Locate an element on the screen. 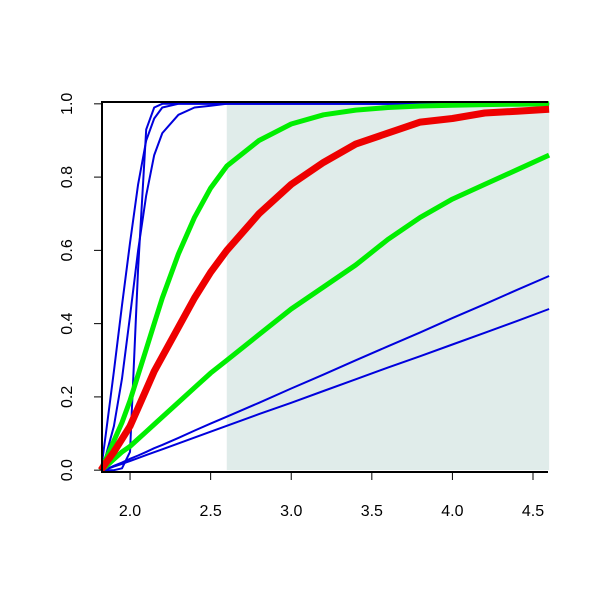  y-tick-label: 0.6 is located at coordinates (67, 250).